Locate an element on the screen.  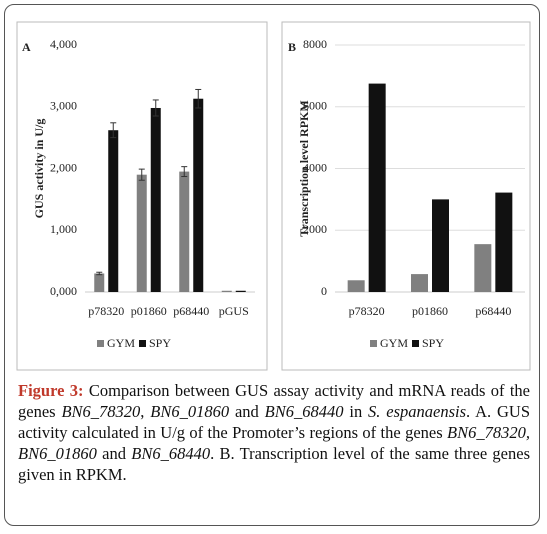
caption-text: BN6_78320, BN6_01860 is located at coordinates (274, 443).